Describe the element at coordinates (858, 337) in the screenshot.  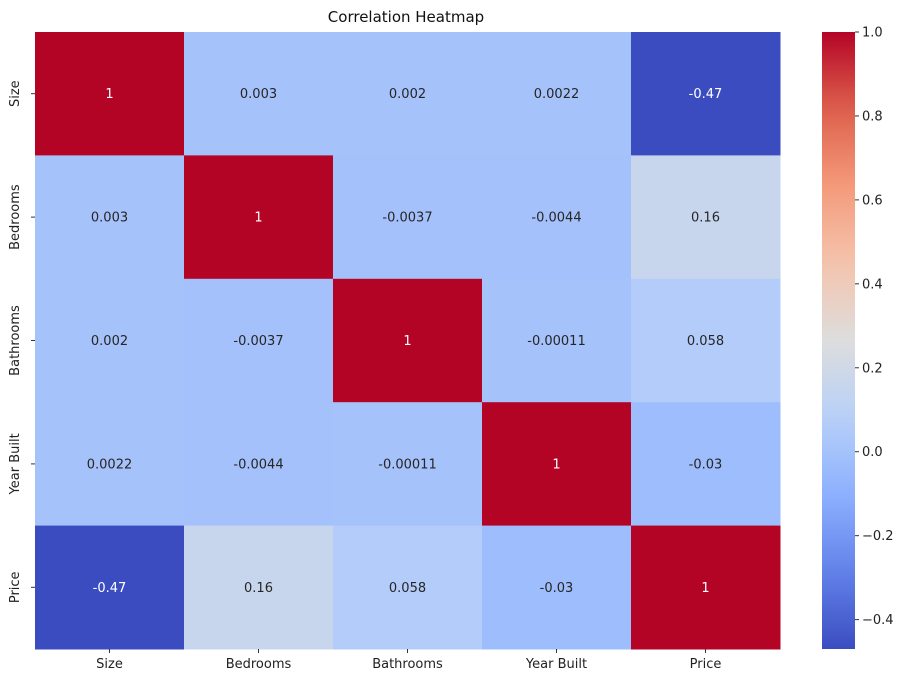
I see `colorbar: −0.4 −0.2 0.0 0.2 0.4 0.6 0.8 1.0` at that location.